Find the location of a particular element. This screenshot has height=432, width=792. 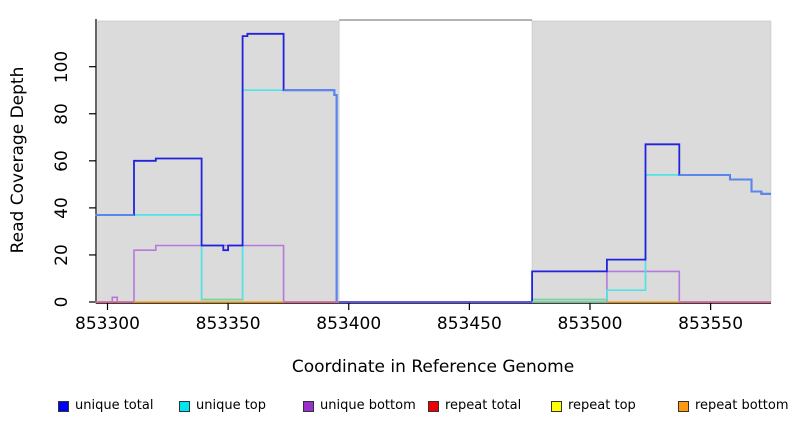

series-unique-total-blend is located at coordinates (725, 184).